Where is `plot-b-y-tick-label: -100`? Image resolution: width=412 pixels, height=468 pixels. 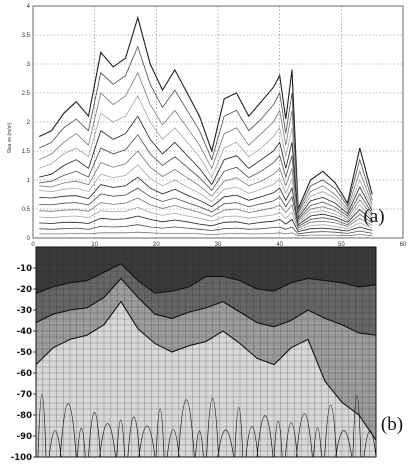
plot-b-y-tick-label: -100 is located at coordinates (21, 458).